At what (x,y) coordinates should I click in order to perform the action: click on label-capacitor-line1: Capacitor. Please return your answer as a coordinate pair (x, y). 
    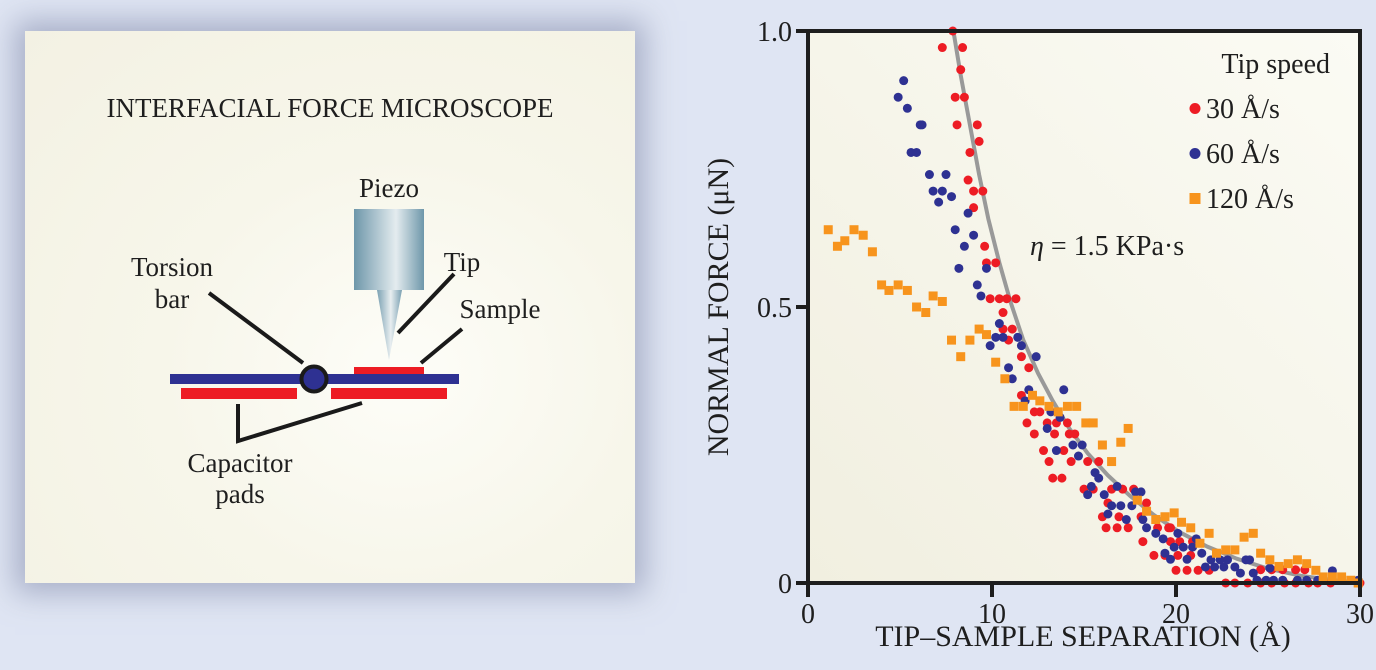
    Looking at the image, I should click on (240, 463).